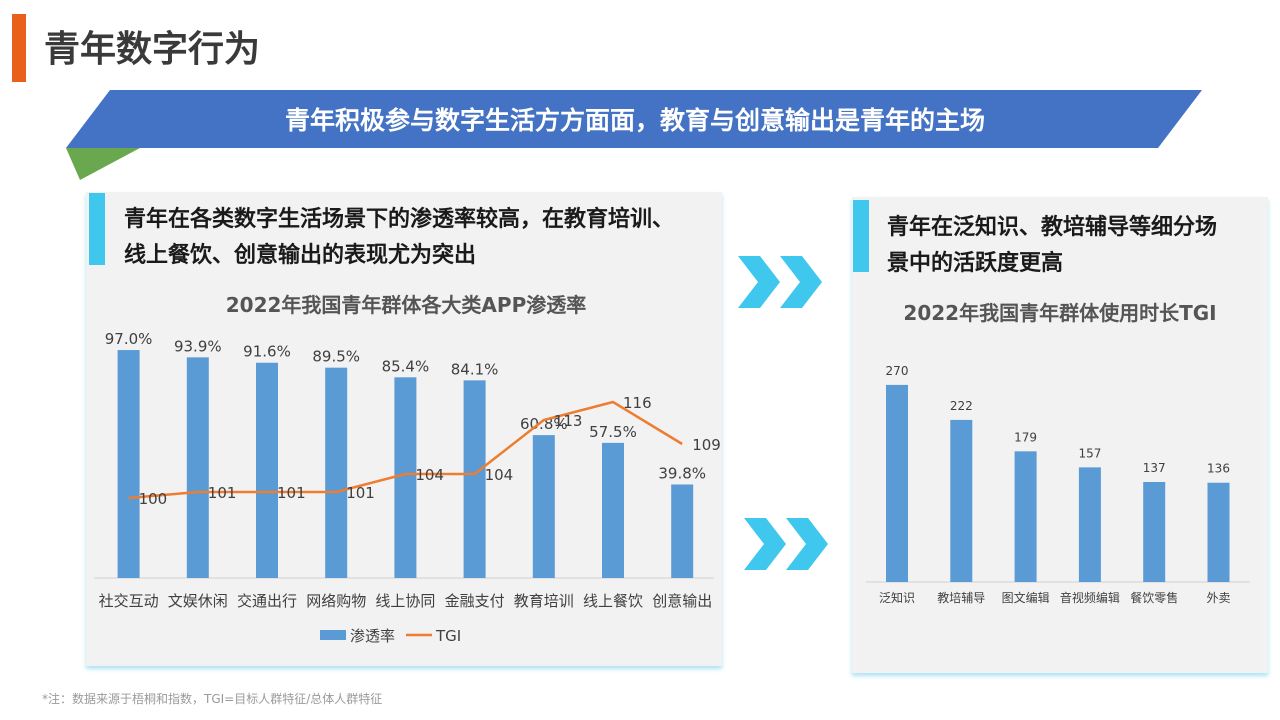  Describe the element at coordinates (475, 369) in the screenshot. I see `chart1-bar-label: 84.1%` at that location.